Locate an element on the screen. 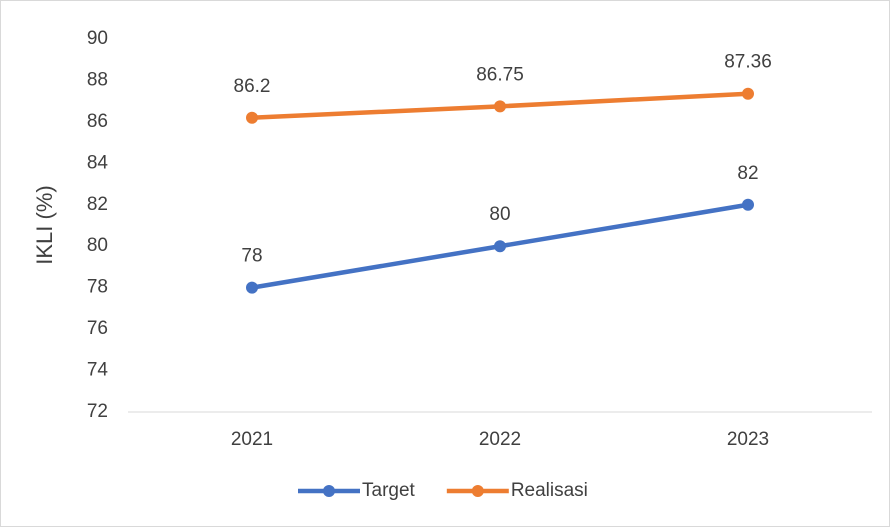 The image size is (890, 527). y-tick-label: 72 is located at coordinates (97, 411).